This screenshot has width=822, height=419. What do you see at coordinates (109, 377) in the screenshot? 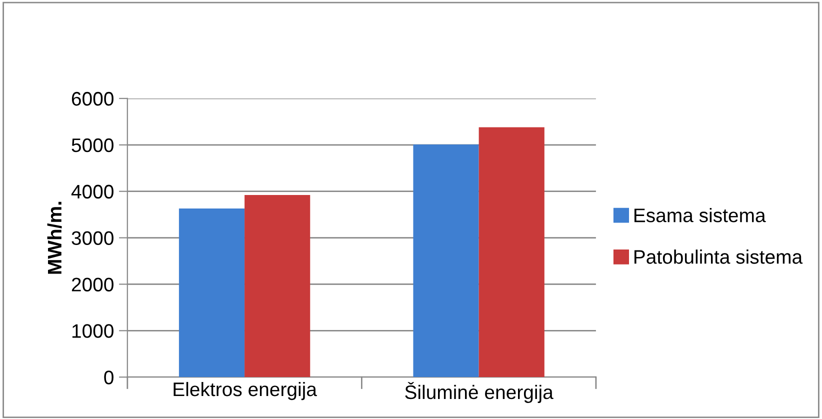
I see `y-tick-label: 0` at bounding box center [109, 377].